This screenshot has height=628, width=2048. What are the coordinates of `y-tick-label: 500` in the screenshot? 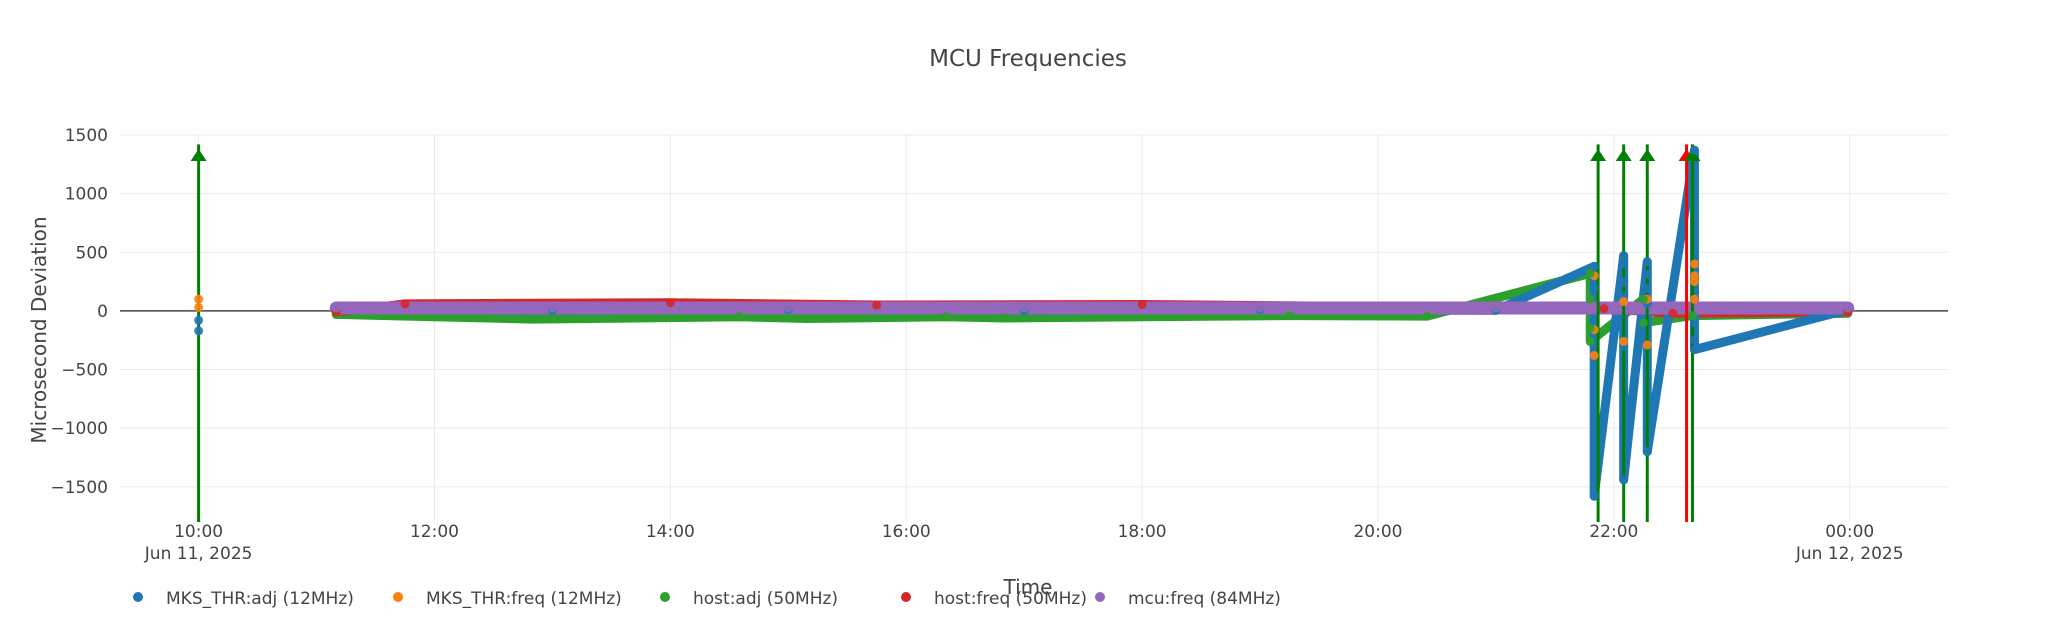 It's located at (92, 253).